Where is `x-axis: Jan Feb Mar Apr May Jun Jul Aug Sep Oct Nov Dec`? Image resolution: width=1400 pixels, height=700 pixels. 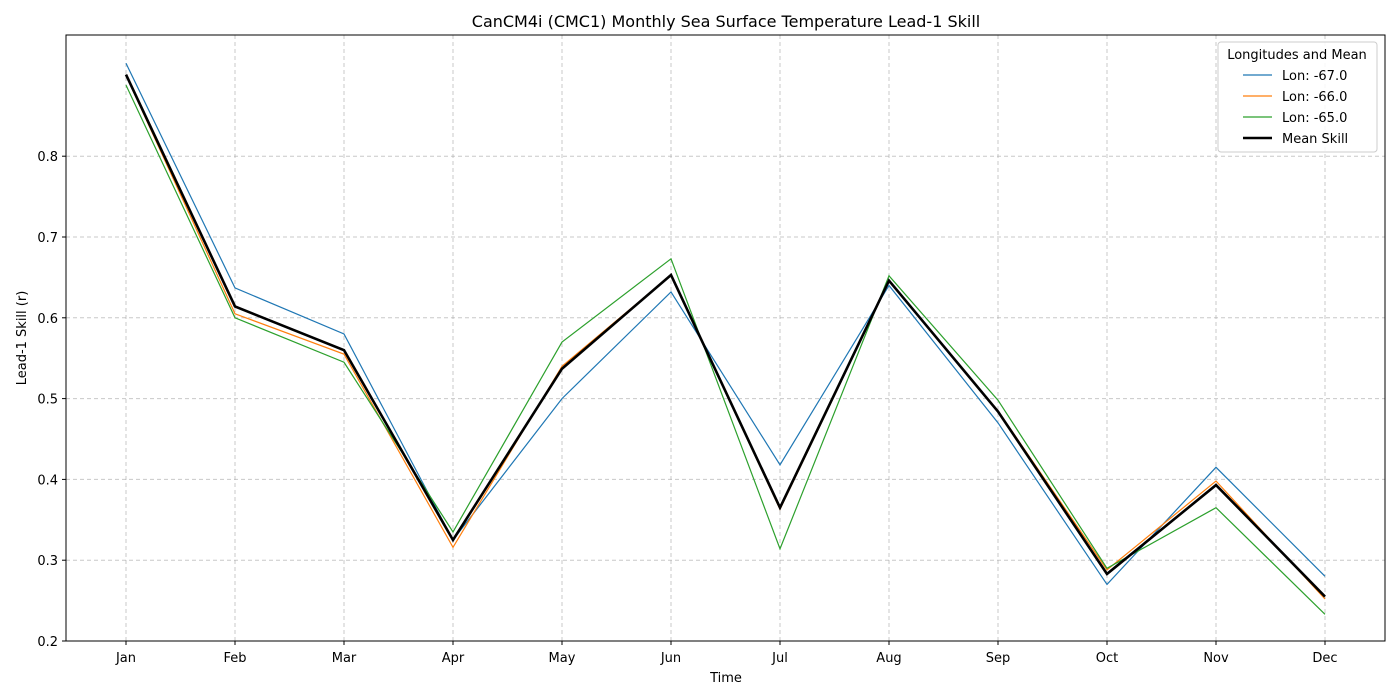
x-axis: Jan Feb Mar Apr May Jun Jul Aug Sep Oct Nov Dec is located at coordinates (726, 653).